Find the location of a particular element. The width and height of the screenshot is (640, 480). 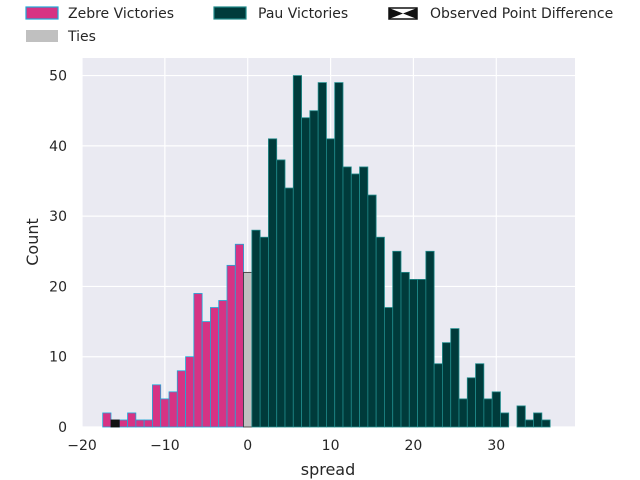

x-tick-label: 20 is located at coordinates (414, 446).